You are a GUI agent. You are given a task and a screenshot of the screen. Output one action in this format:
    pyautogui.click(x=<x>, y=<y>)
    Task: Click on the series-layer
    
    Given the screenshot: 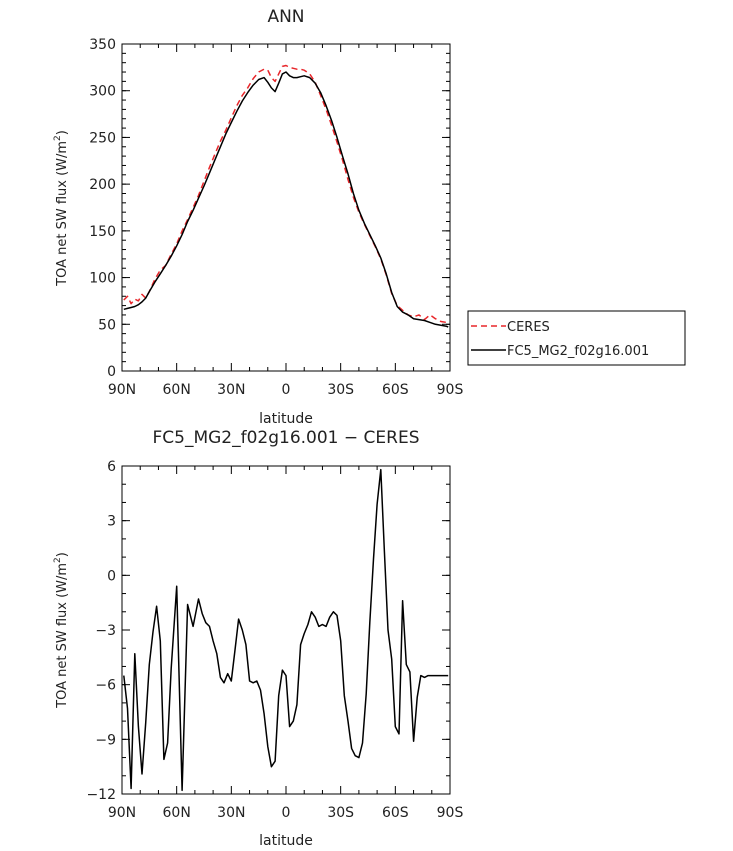 What is the action you would take?
    pyautogui.click(x=286, y=196)
    